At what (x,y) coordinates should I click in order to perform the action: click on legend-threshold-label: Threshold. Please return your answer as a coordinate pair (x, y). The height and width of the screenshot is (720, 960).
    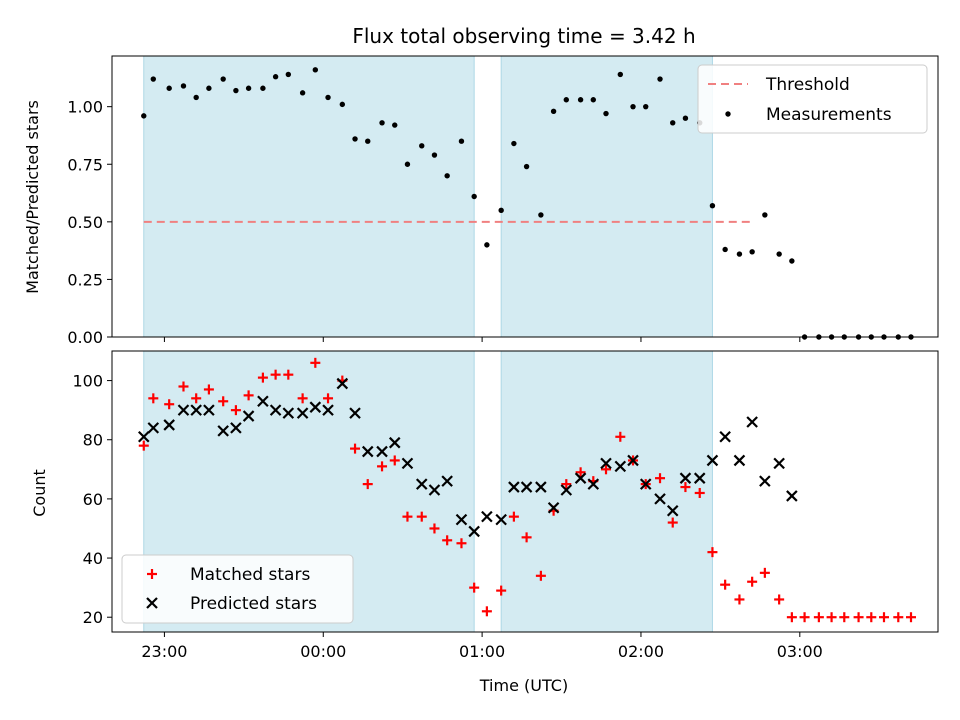
    Looking at the image, I should click on (807, 85).